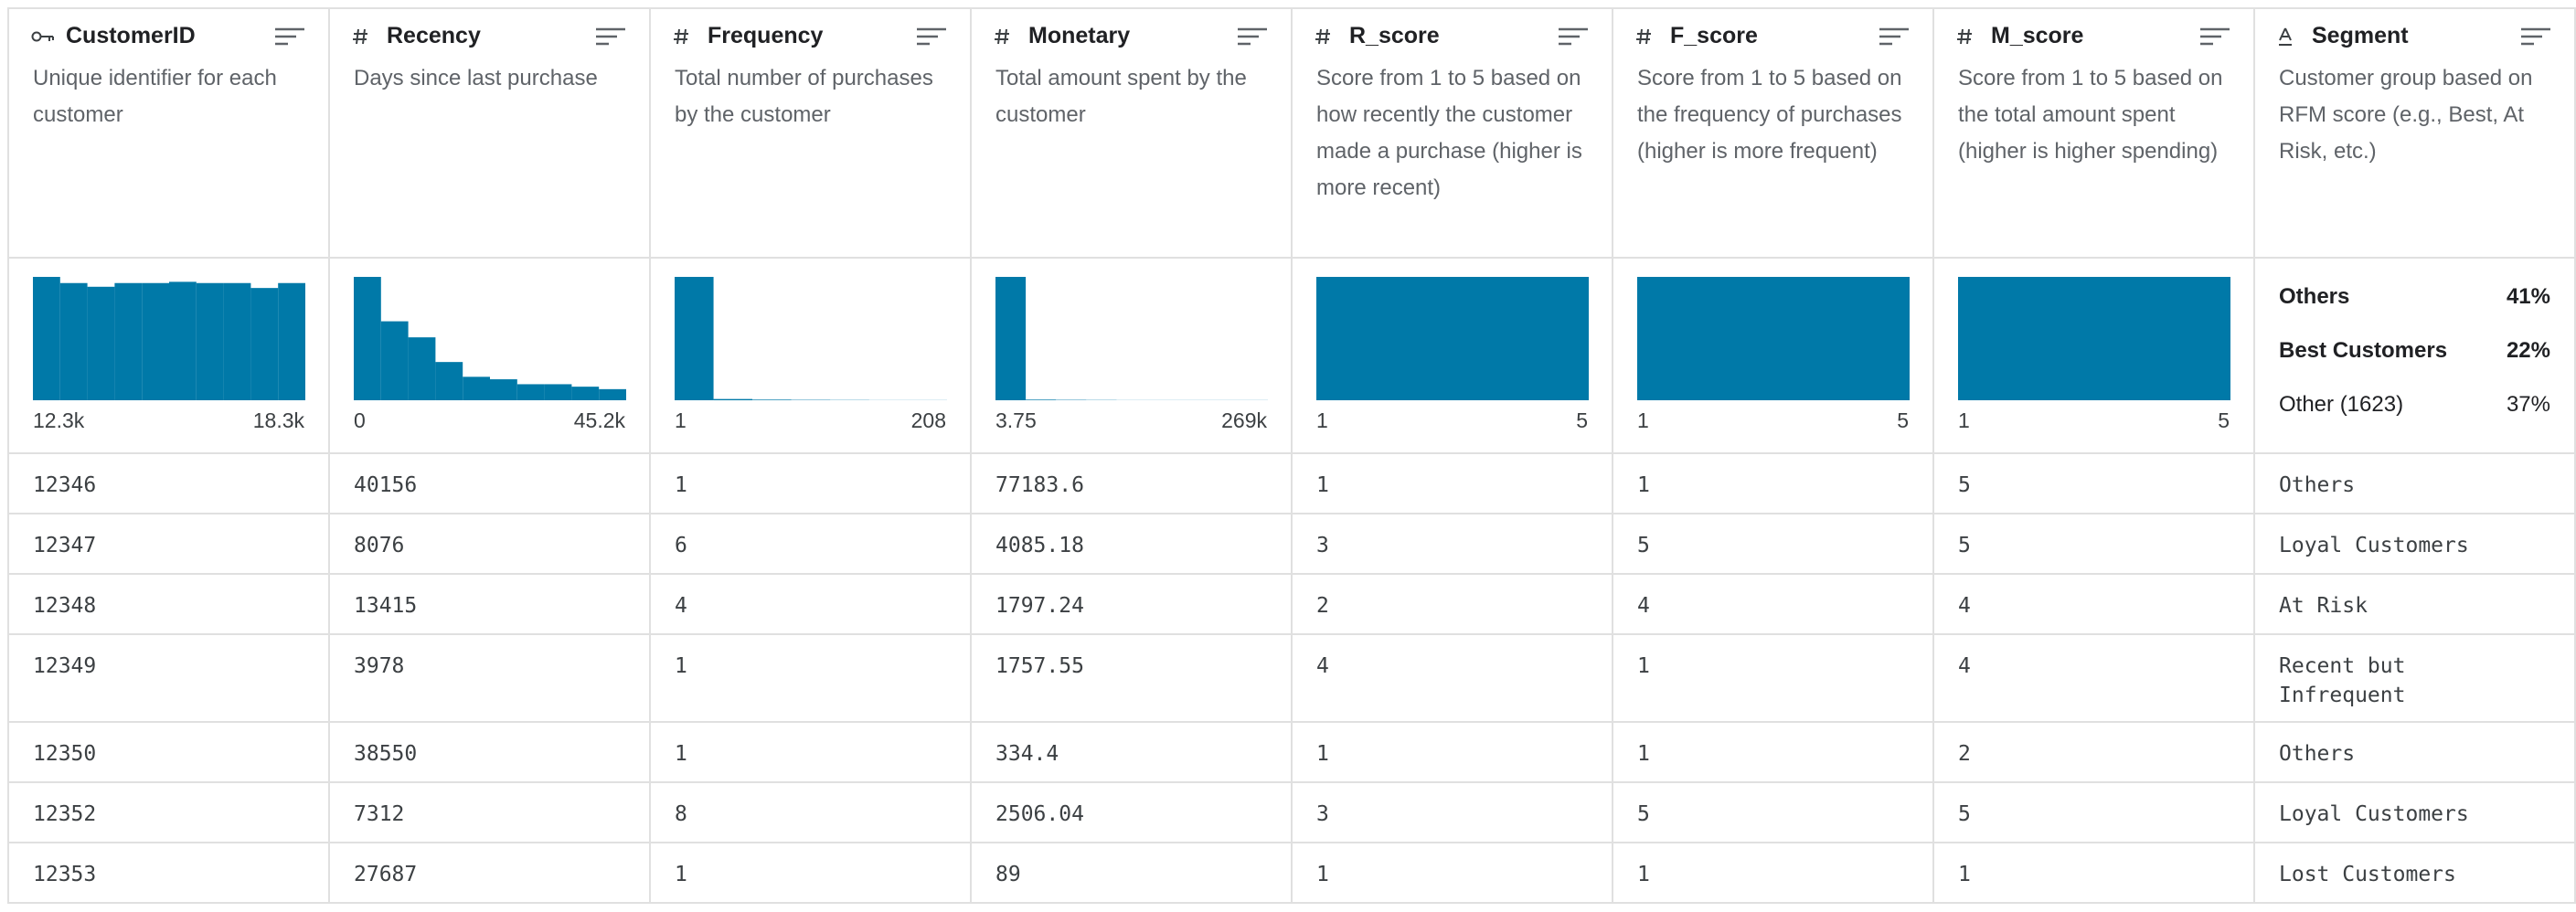 The image size is (2576, 912). I want to click on table-cell: Lost Customers, so click(2415, 873).